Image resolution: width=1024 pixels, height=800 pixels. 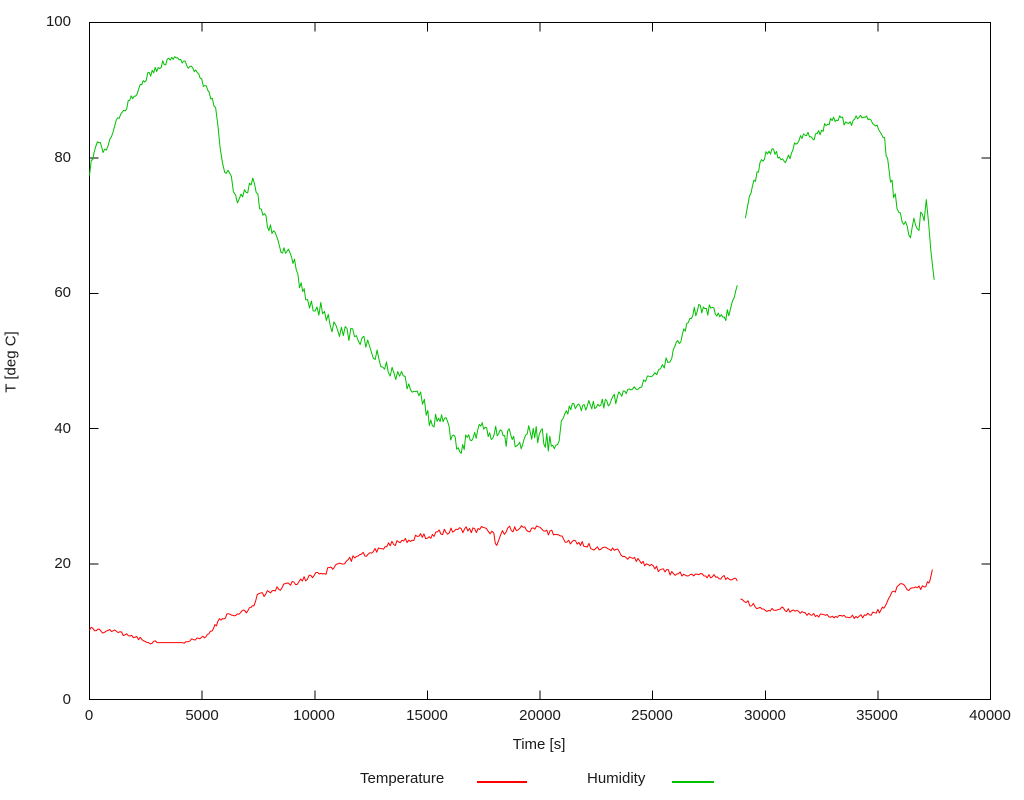 I want to click on y-tick-label-100: 100, so click(x=58, y=21).